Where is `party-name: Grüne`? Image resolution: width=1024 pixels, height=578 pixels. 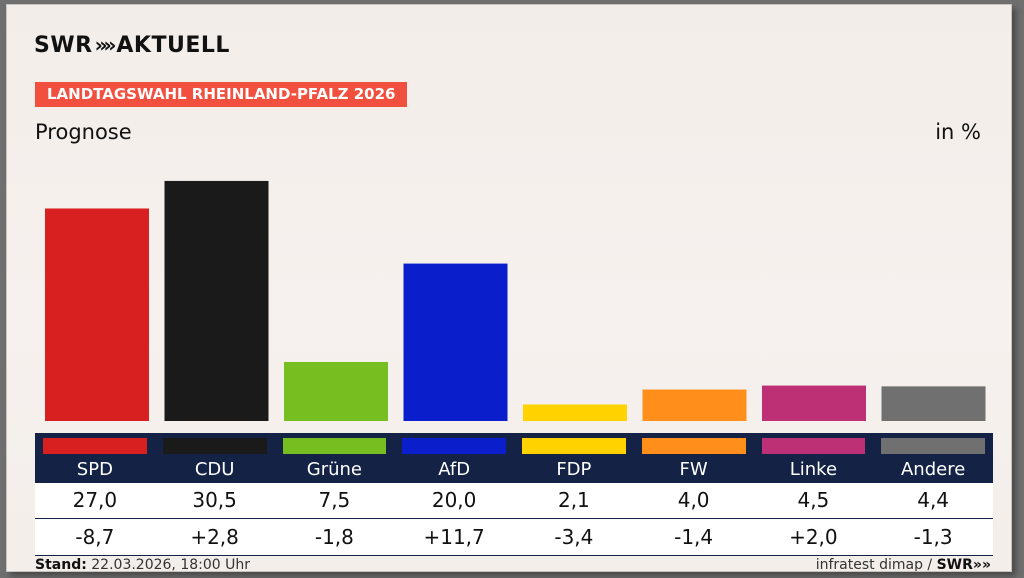 party-name: Grüne is located at coordinates (334, 469).